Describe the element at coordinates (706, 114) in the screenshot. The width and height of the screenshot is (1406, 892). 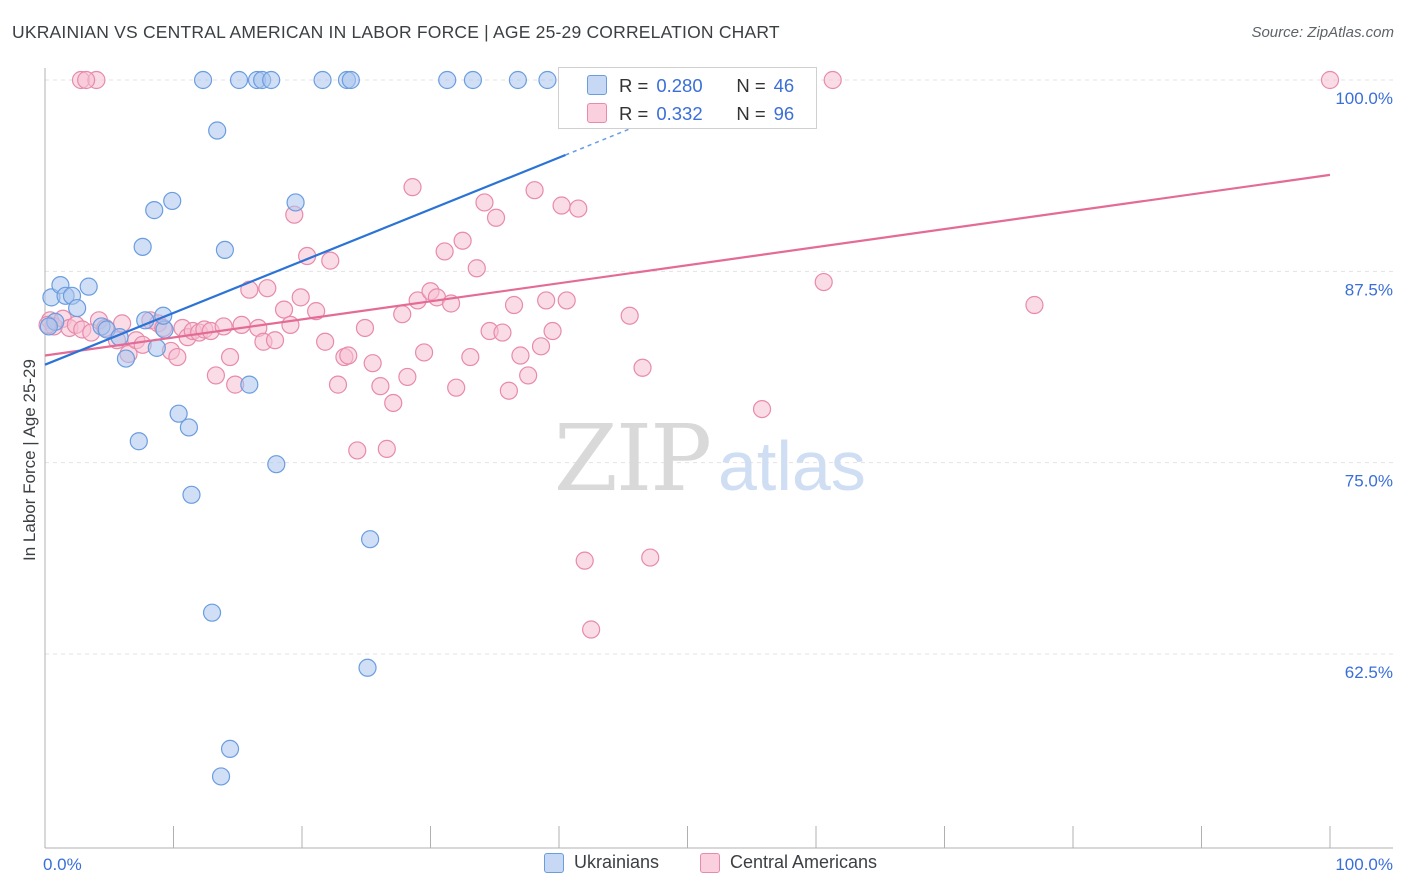
I see `stats-row-central-americans: R = 0.332 N = 96` at that location.